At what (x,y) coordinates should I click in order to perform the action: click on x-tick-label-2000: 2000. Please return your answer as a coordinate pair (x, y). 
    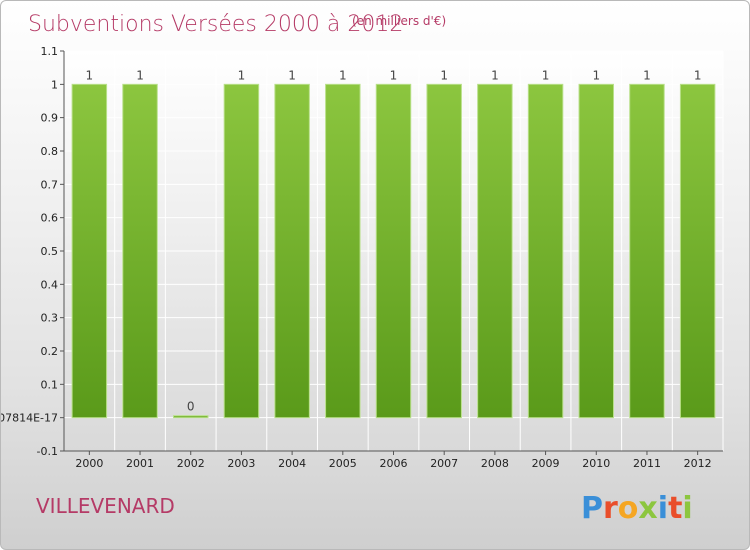
    Looking at the image, I should click on (89, 463).